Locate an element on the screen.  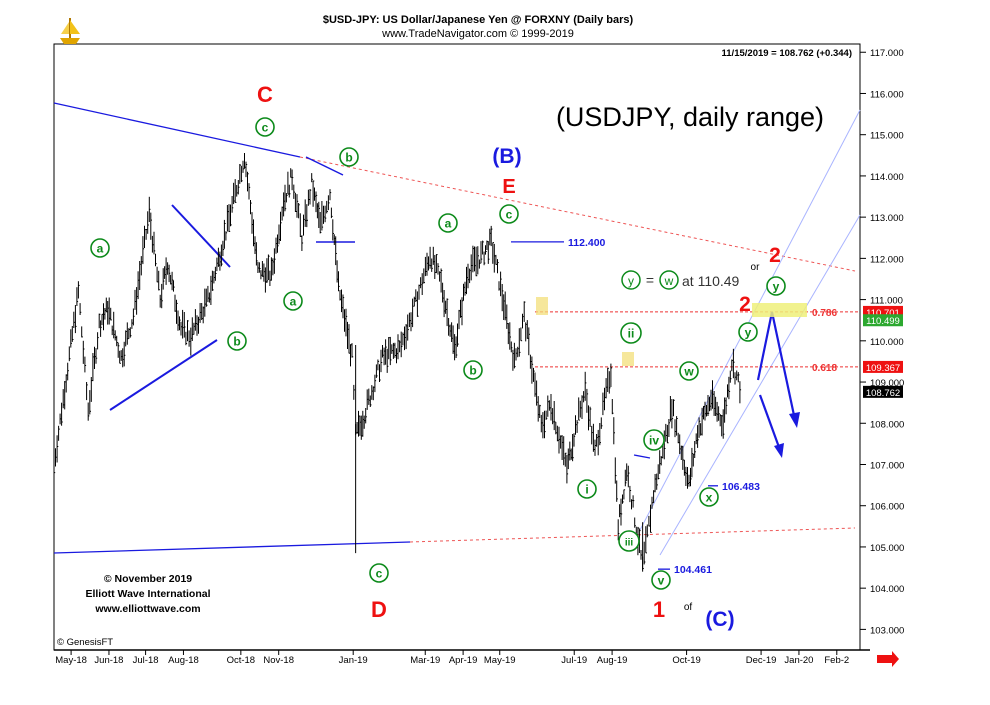
price-level-label: 112.400 is located at coordinates (587, 243).